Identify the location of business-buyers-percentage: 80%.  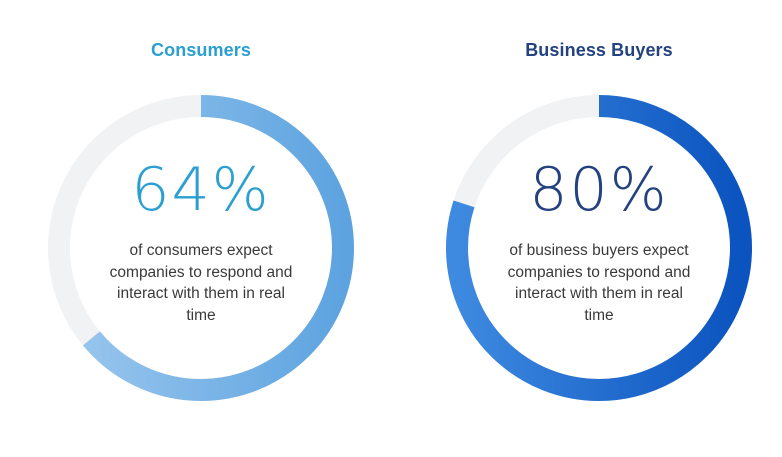
(599, 190).